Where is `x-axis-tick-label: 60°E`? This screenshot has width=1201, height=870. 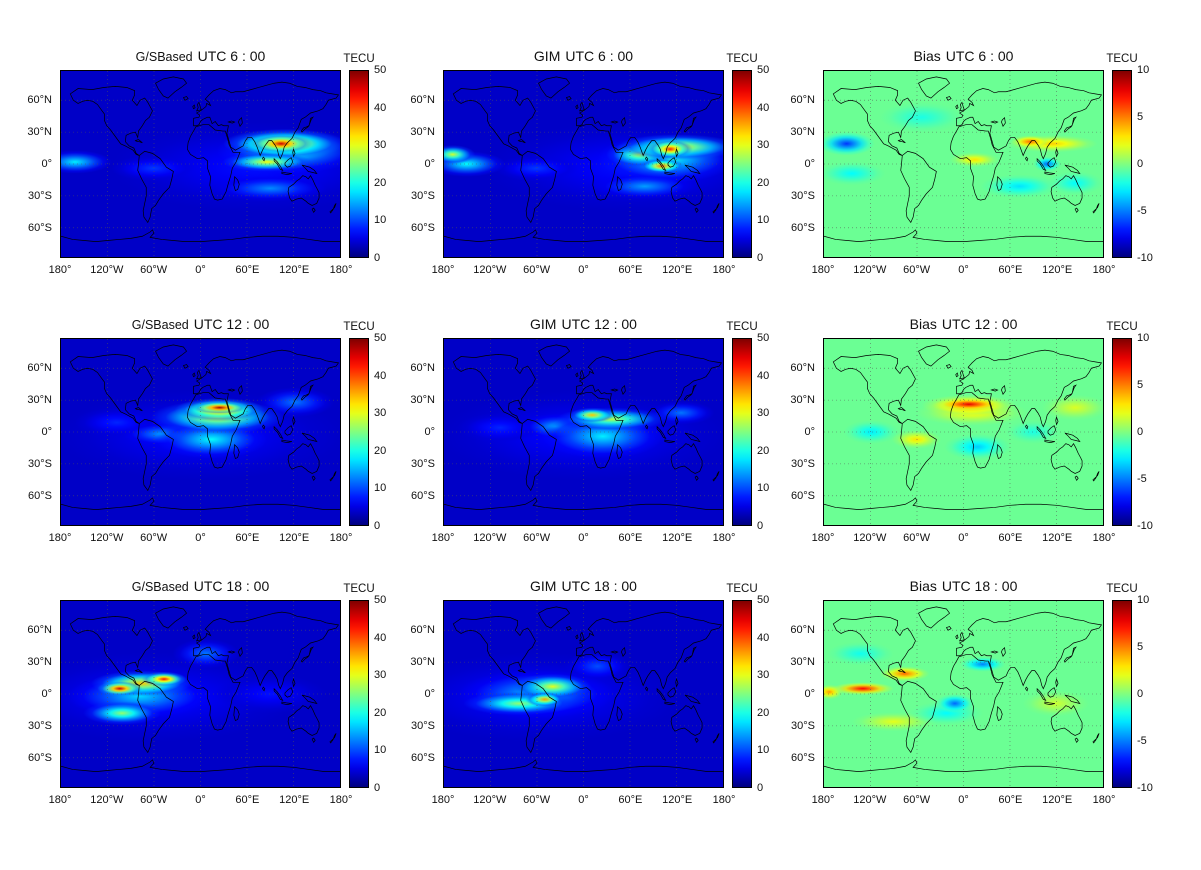 x-axis-tick-label: 60°E is located at coordinates (247, 538).